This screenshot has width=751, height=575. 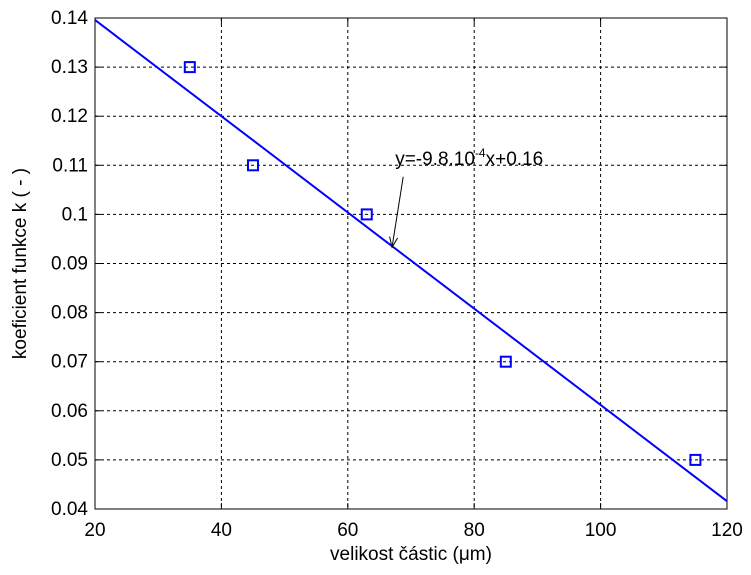 I want to click on y-tick-label: 0.14, so click(x=69, y=18).